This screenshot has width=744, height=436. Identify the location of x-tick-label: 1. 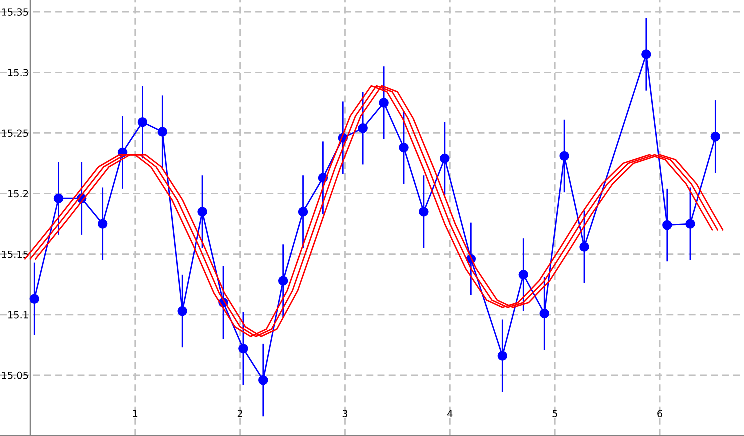
(135, 414).